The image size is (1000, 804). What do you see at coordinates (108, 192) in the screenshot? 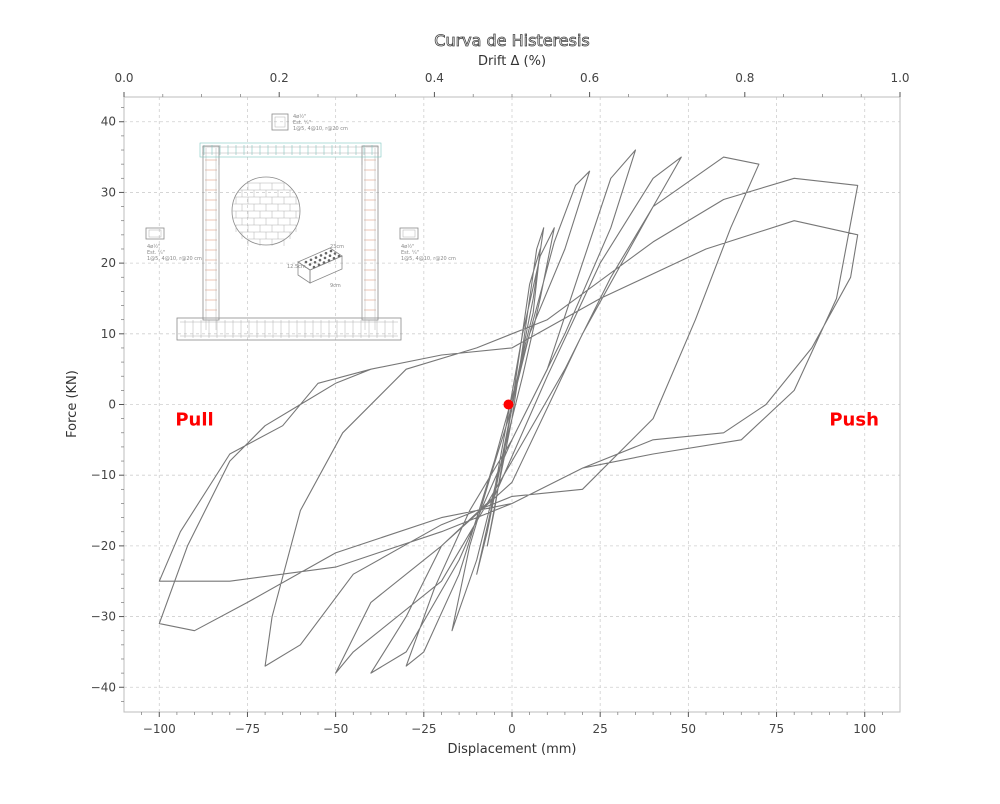
I see `y-tick-label: 30` at bounding box center [108, 192].